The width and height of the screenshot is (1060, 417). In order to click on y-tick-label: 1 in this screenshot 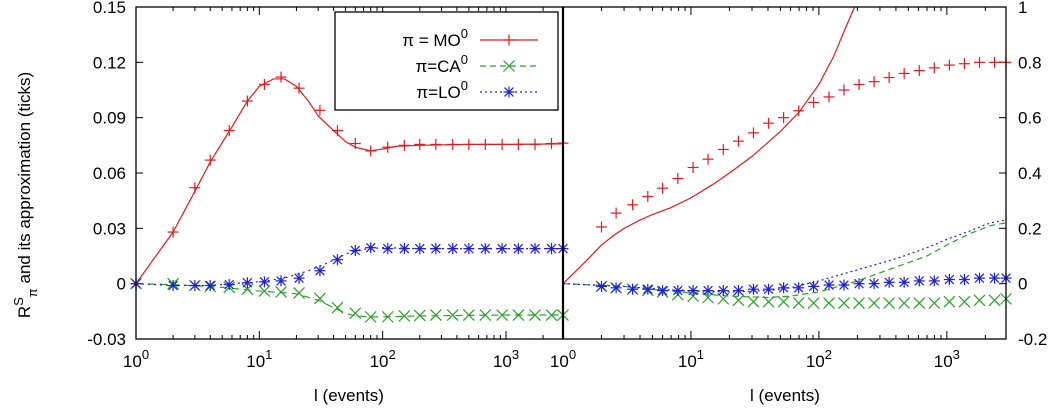, I will do `click(1022, 8)`.